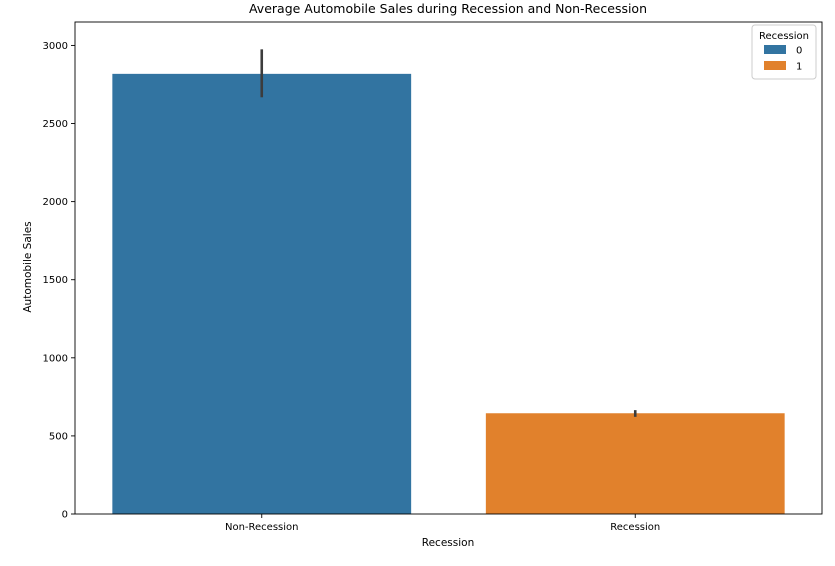  What do you see at coordinates (55, 202) in the screenshot?
I see `y-tick-label: 2000` at bounding box center [55, 202].